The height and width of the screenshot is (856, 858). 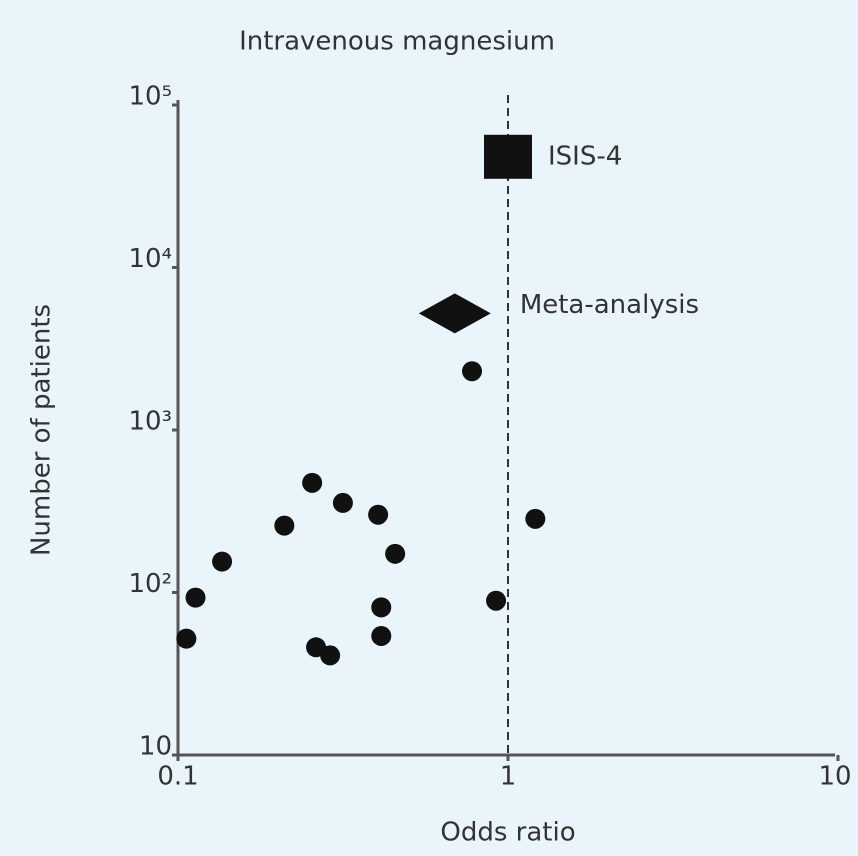 I want to click on y-tick-label: 10⁴, so click(x=150, y=259).